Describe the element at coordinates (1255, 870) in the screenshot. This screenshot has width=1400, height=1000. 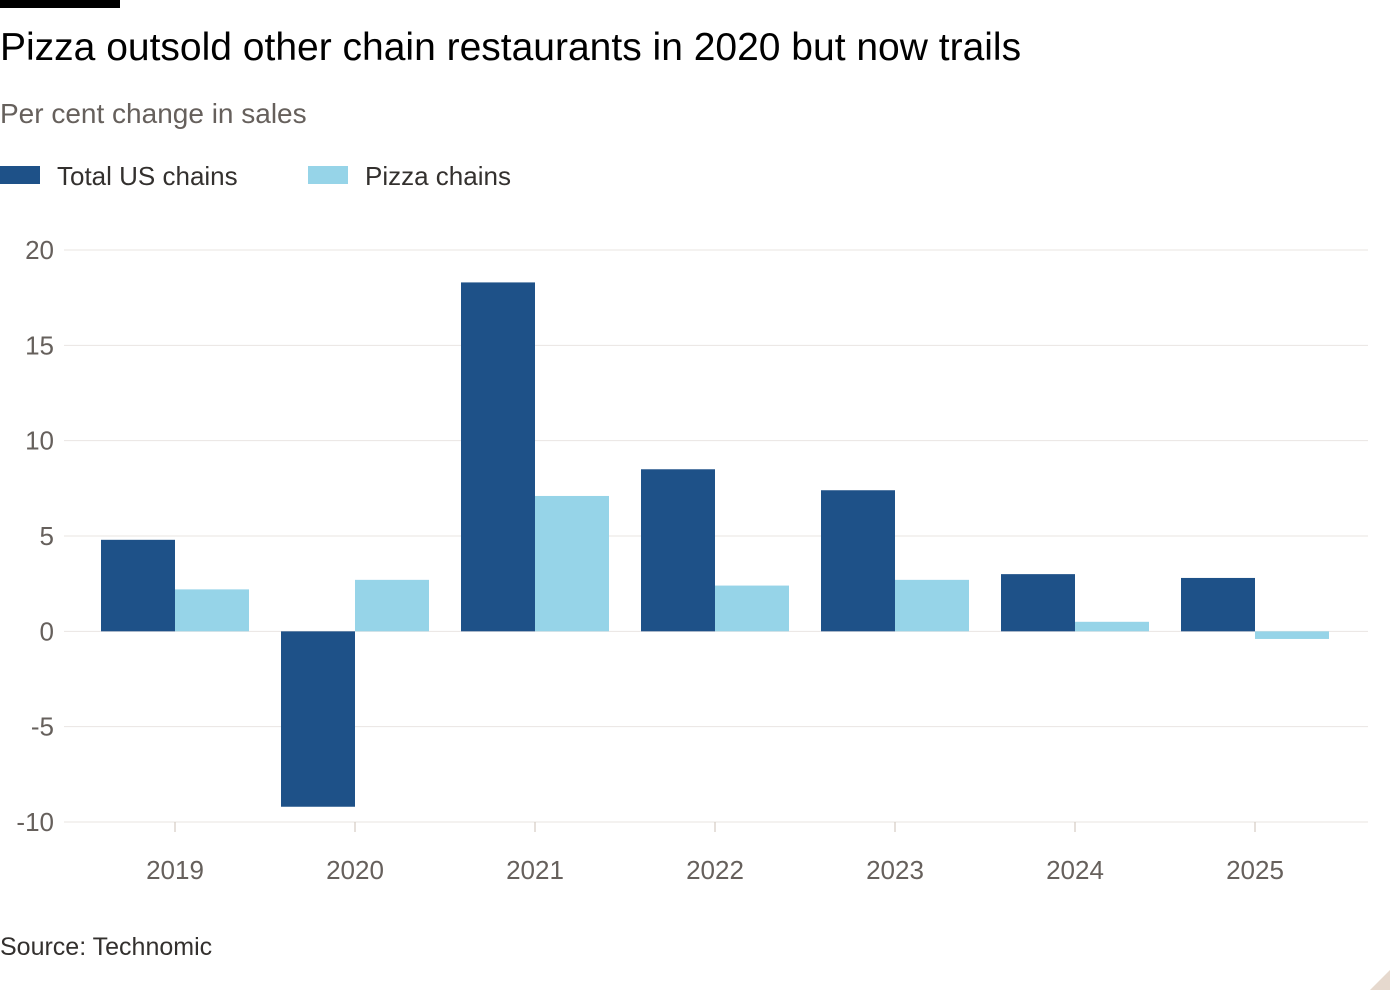
I see `x-tick-label-2025: 2025` at that location.